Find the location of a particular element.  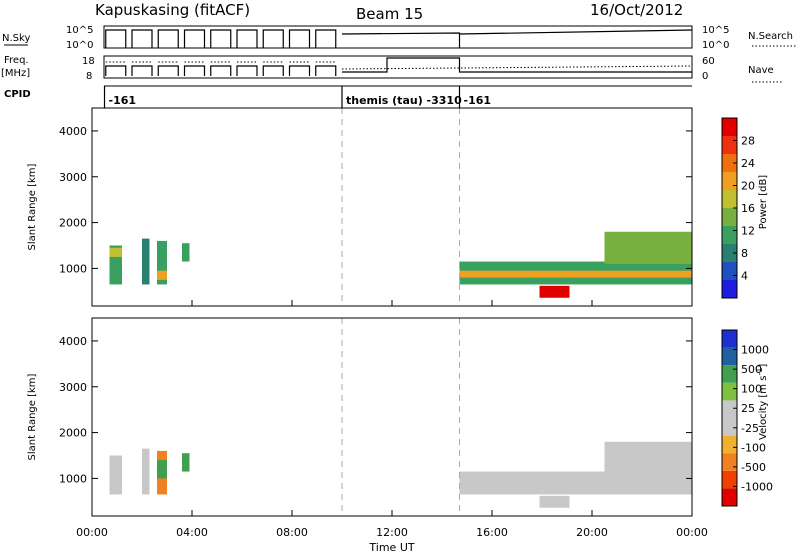

velocity-label-main: Velocity [m s is located at coordinates (763, 408).